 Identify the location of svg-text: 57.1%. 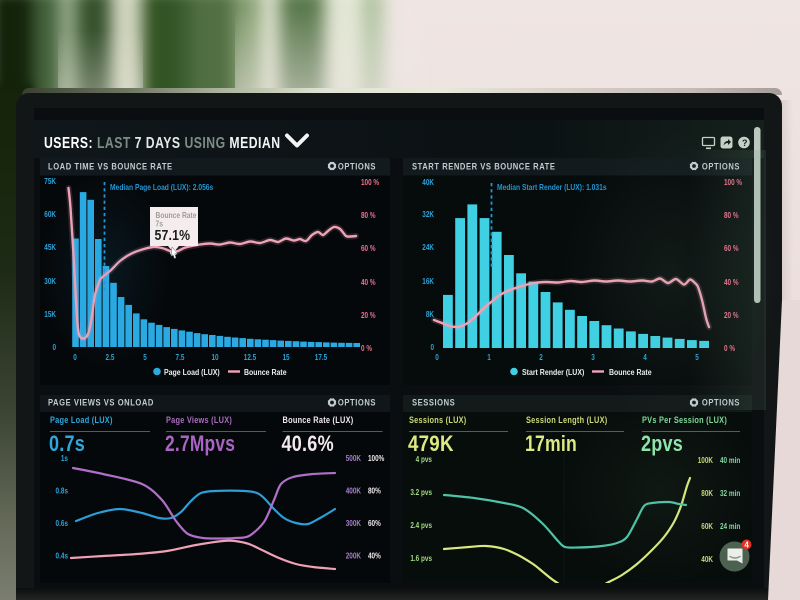
(173, 235).